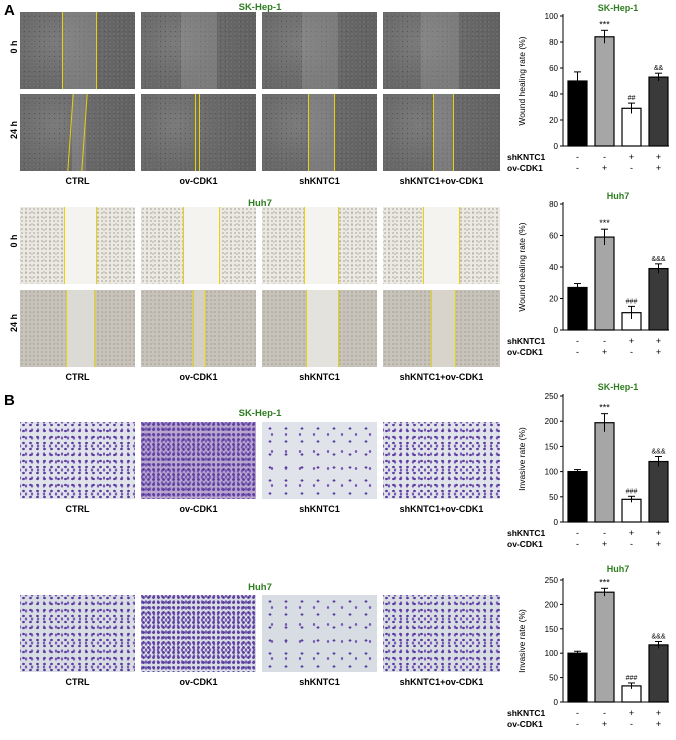 This screenshot has height=740, width=676. Describe the element at coordinates (319, 460) in the screenshot. I see `image-inv-sk-shkntc1` at that location.